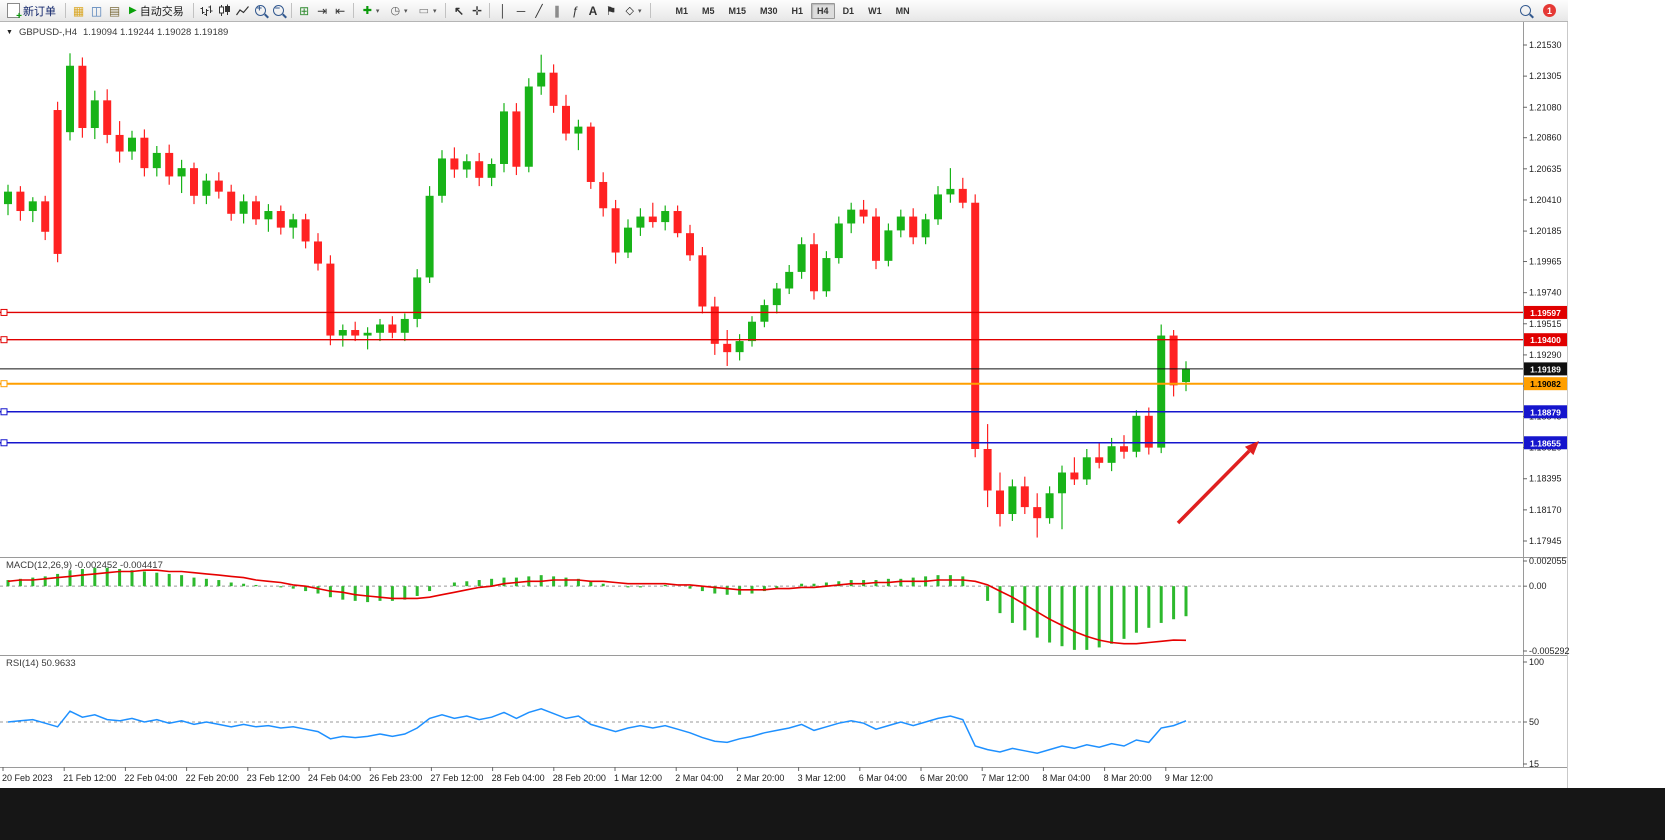 The width and height of the screenshot is (1665, 840). What do you see at coordinates (823, 10) in the screenshot?
I see `timeframe-H4: H4` at bounding box center [823, 10].